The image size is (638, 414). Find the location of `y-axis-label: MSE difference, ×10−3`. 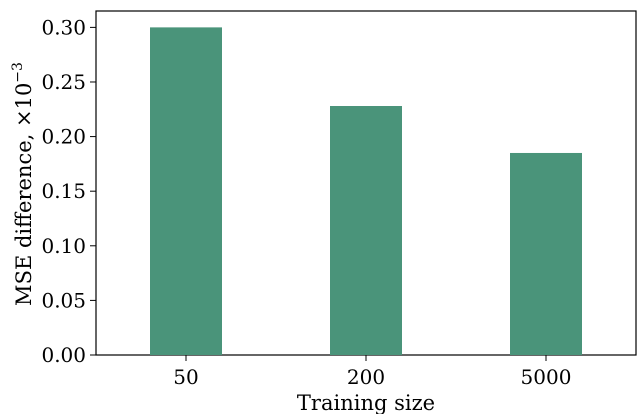

y-axis-label: MSE difference, ×10−3 is located at coordinates (23, 184).